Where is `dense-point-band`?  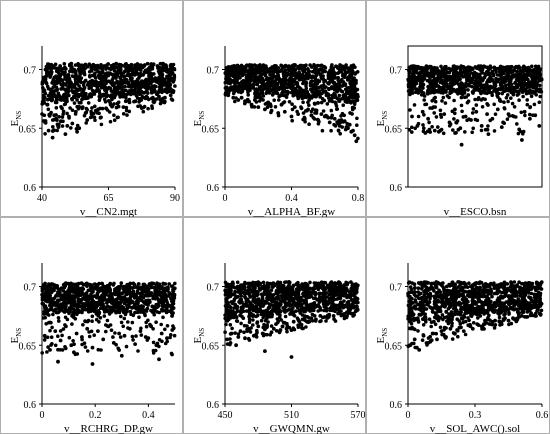
dense-point-band is located at coordinates (108, 297).